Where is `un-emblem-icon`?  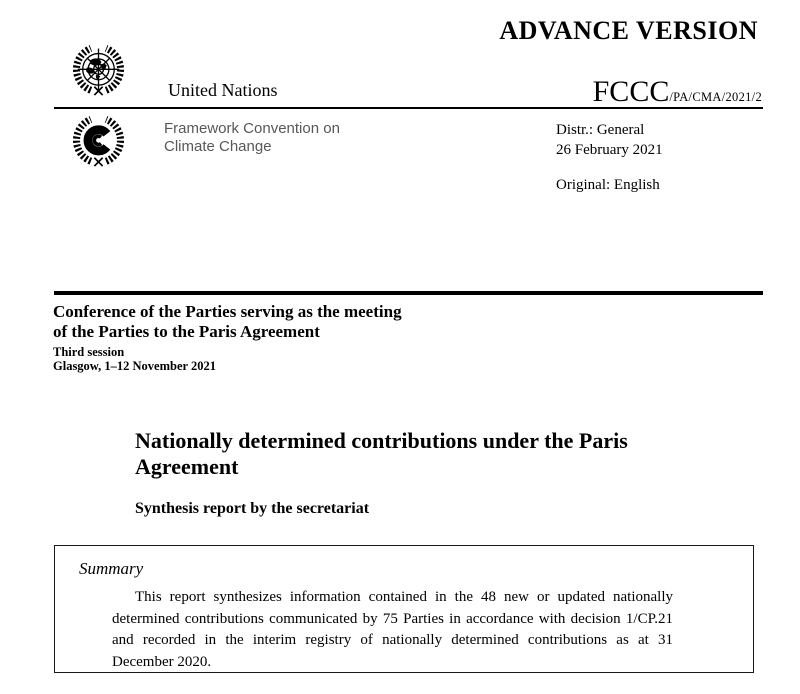
un-emblem-icon is located at coordinates (98, 71).